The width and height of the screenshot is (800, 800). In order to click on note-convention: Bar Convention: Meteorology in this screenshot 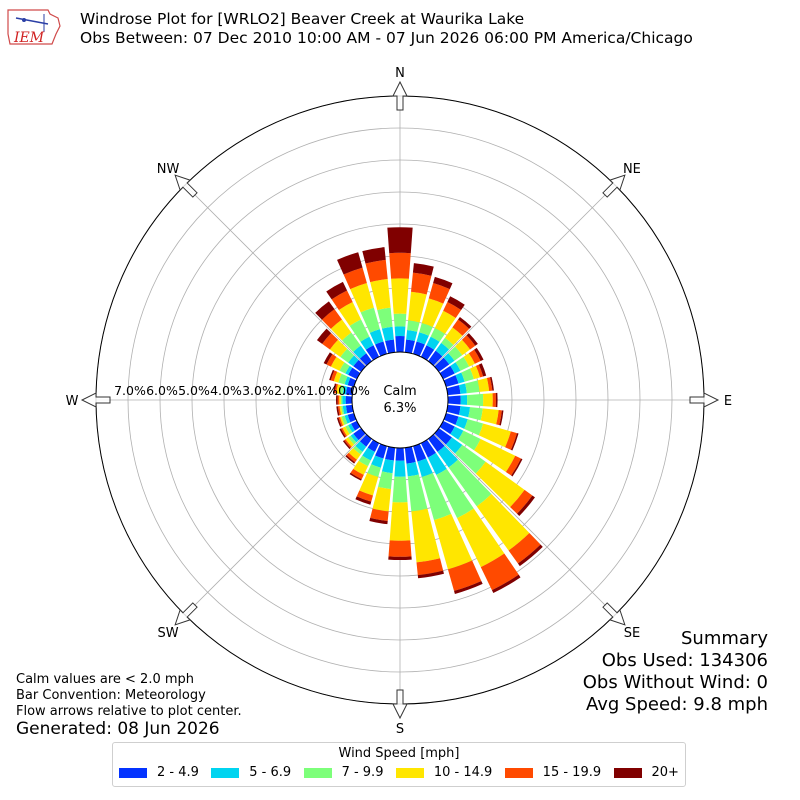, I will do `click(111, 695)`.